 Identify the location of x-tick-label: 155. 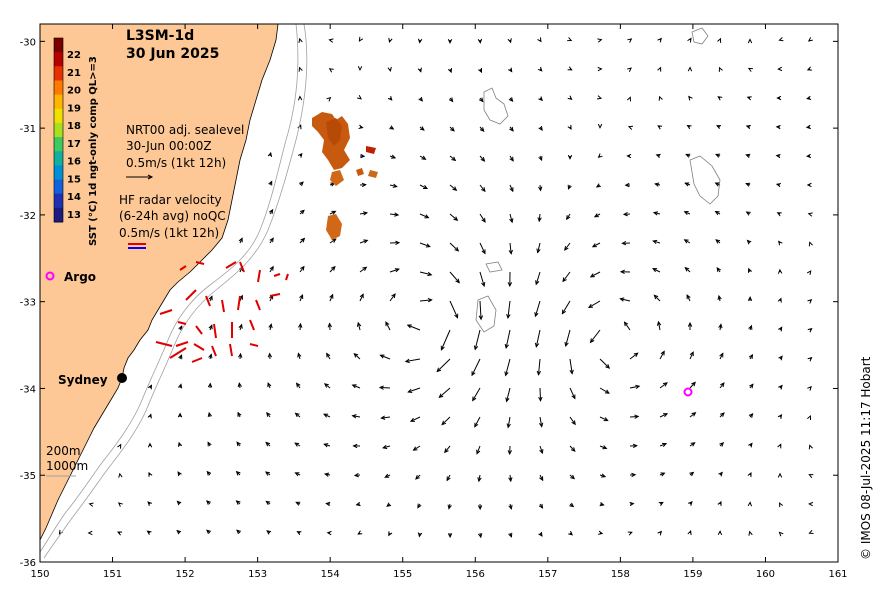
(402, 574).